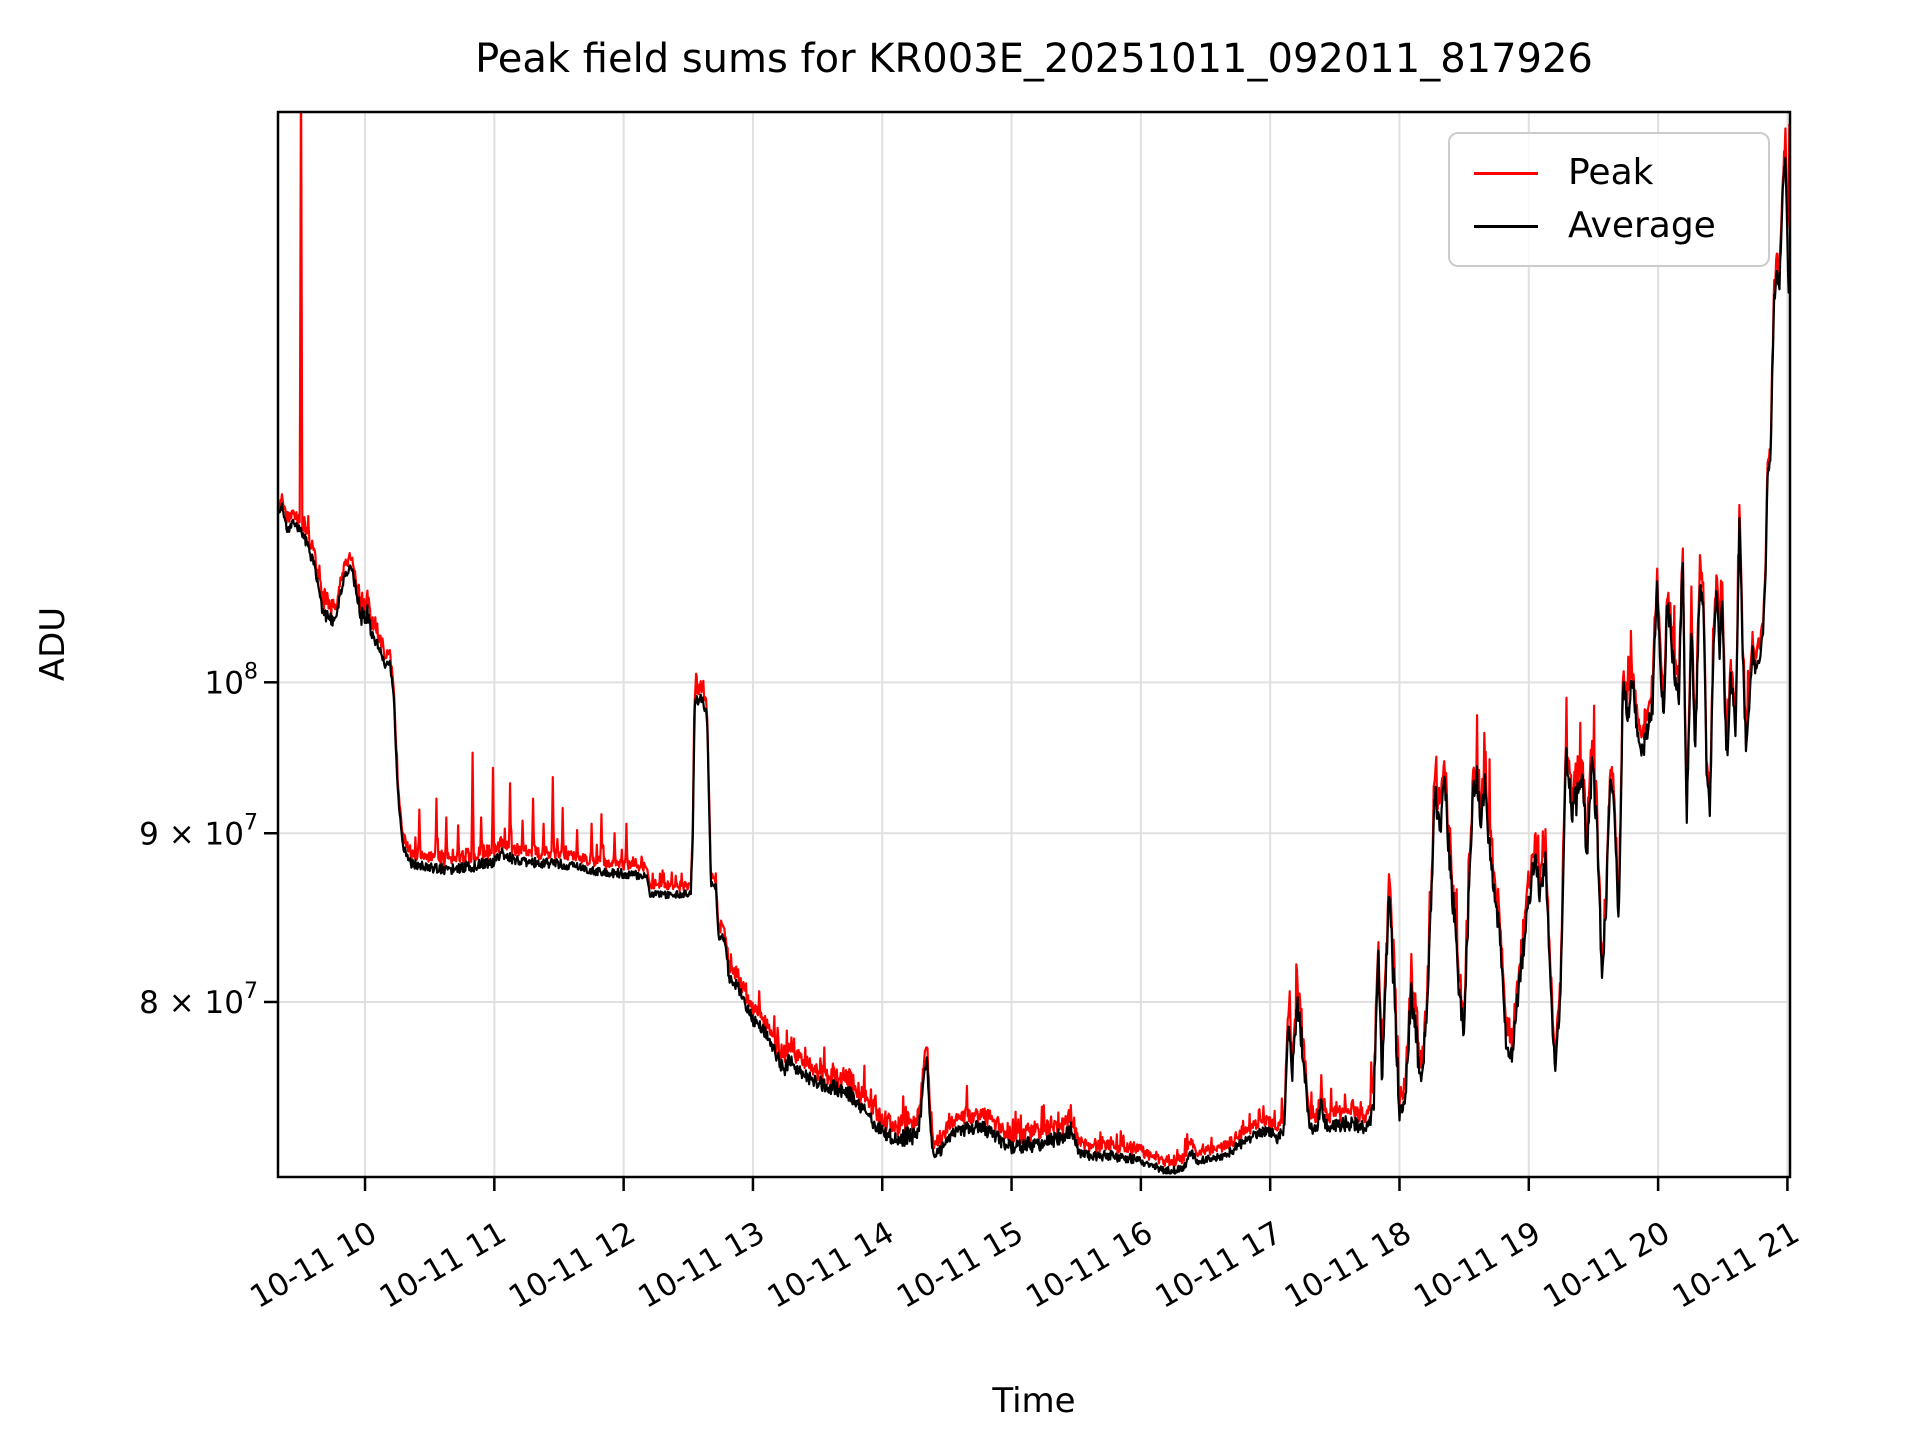  Describe the element at coordinates (198, 831) in the screenshot. I see `y-tick-label: 9 × 107` at that location.